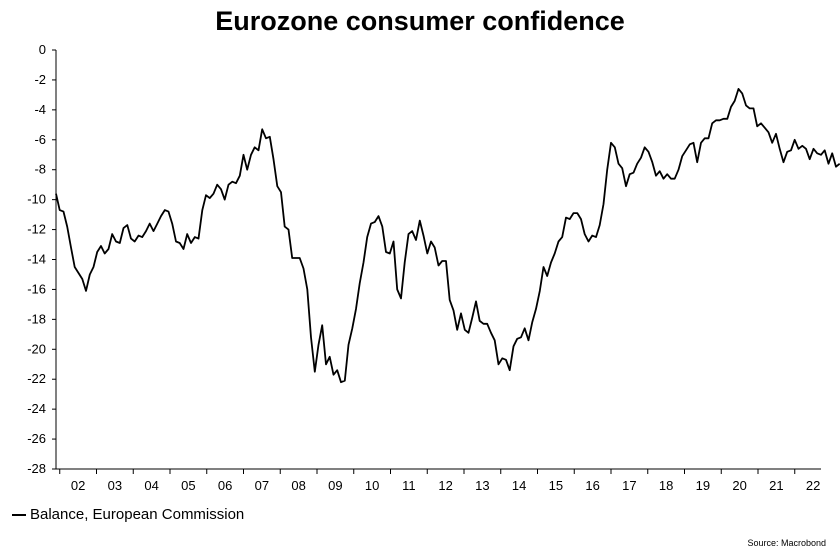 The height and width of the screenshot is (560, 840). Describe the element at coordinates (445, 485) in the screenshot. I see `x-tick-label: 12` at that location.